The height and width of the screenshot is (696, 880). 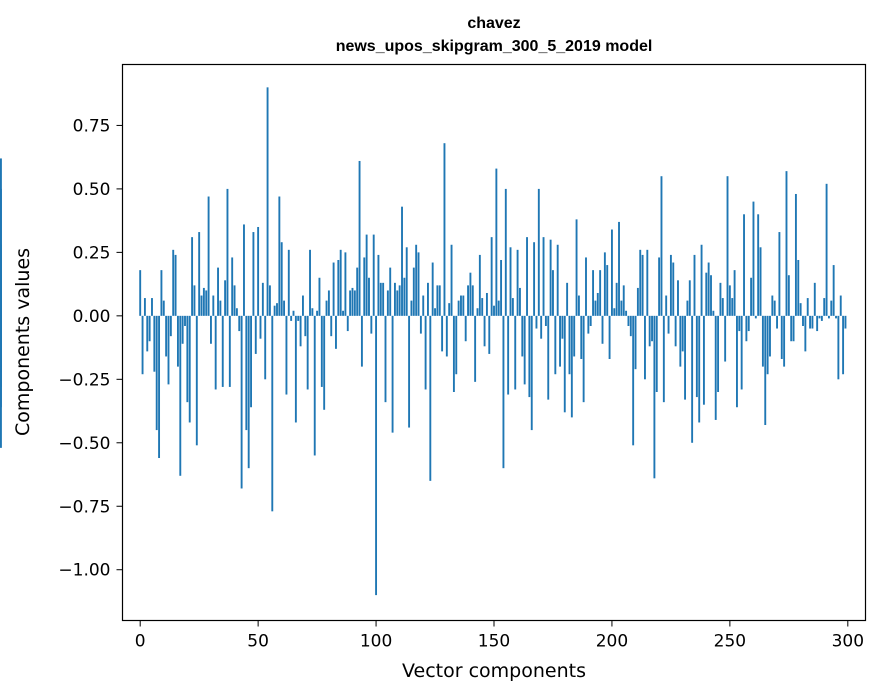 I want to click on y-tick-label: 0.50, so click(x=92, y=190).